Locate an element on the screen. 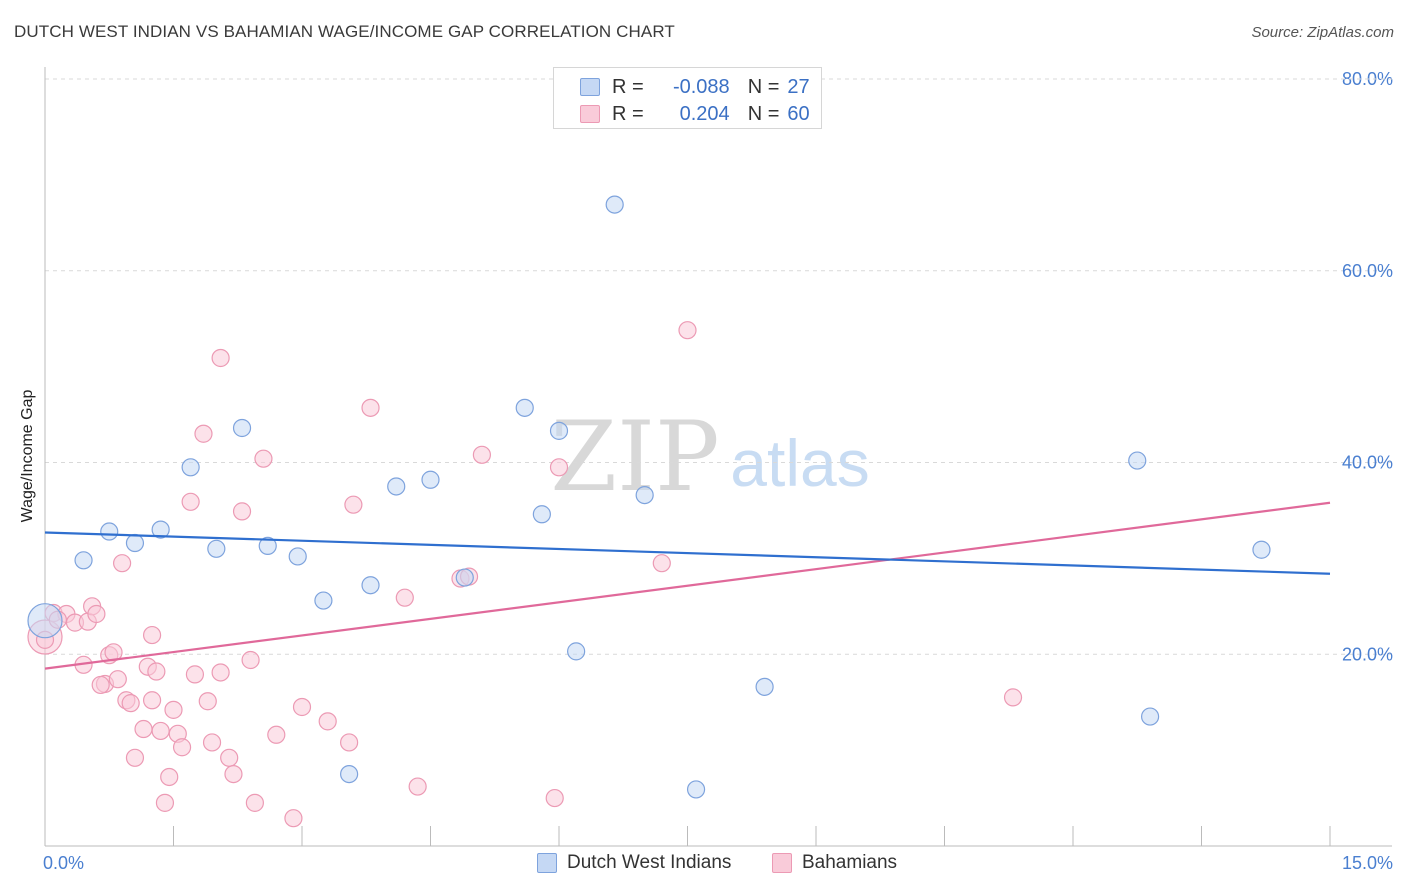  correlation-legend: R = -0.088 N = 27 R = 0.204 N = 60 is located at coordinates (687, 98).